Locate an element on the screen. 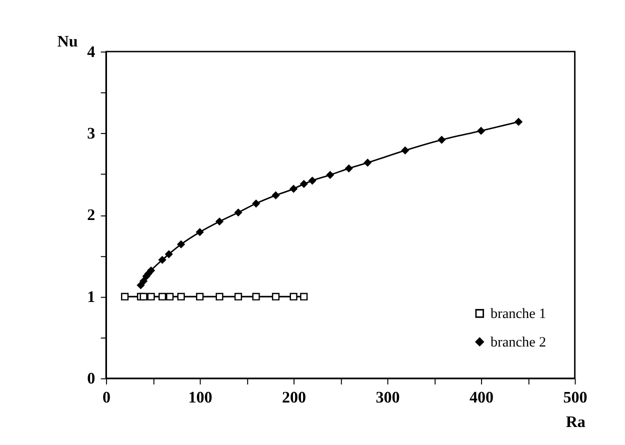  y-tick-label: 0 is located at coordinates (91, 379).